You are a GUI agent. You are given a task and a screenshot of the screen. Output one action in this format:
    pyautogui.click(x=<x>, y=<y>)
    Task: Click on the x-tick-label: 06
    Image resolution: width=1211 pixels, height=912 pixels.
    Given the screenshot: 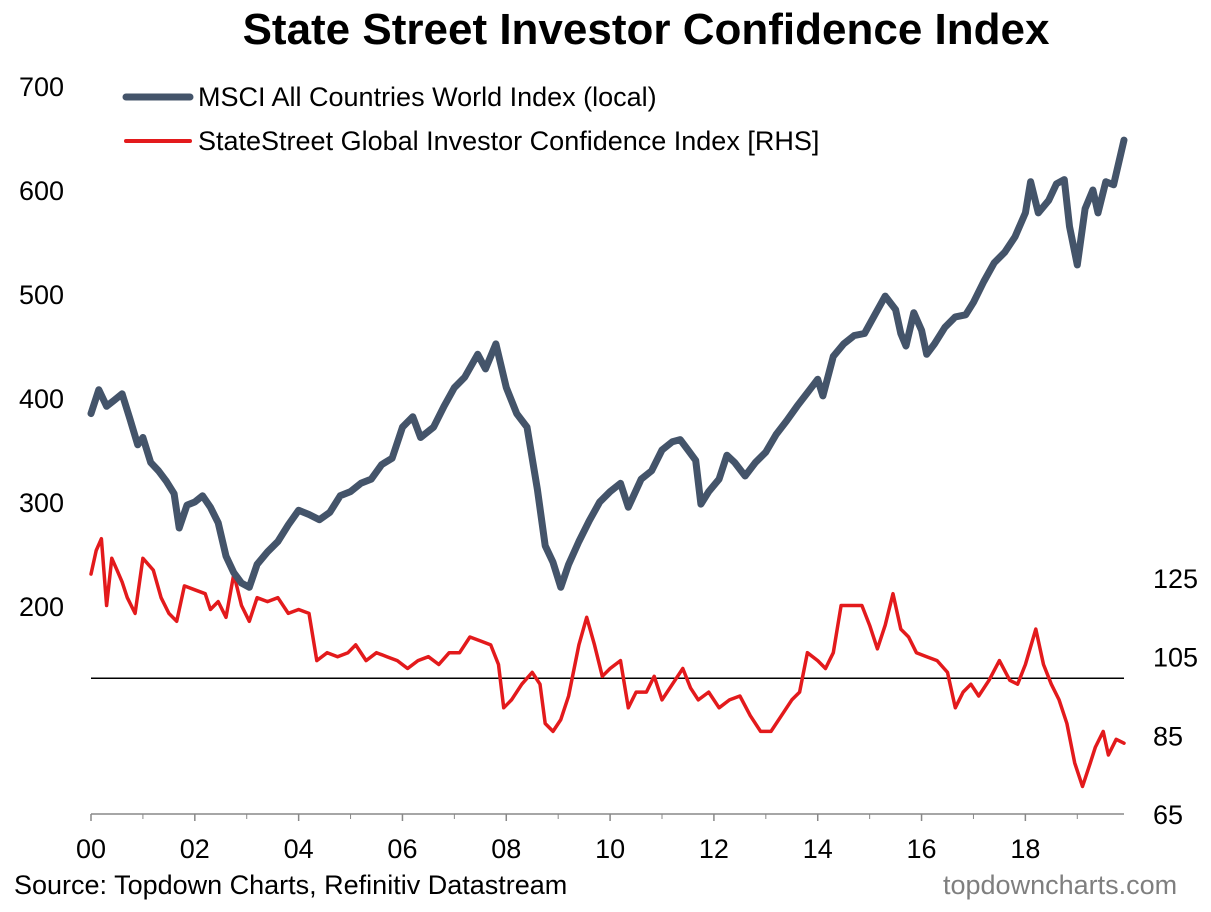 What is the action you would take?
    pyautogui.click(x=402, y=849)
    